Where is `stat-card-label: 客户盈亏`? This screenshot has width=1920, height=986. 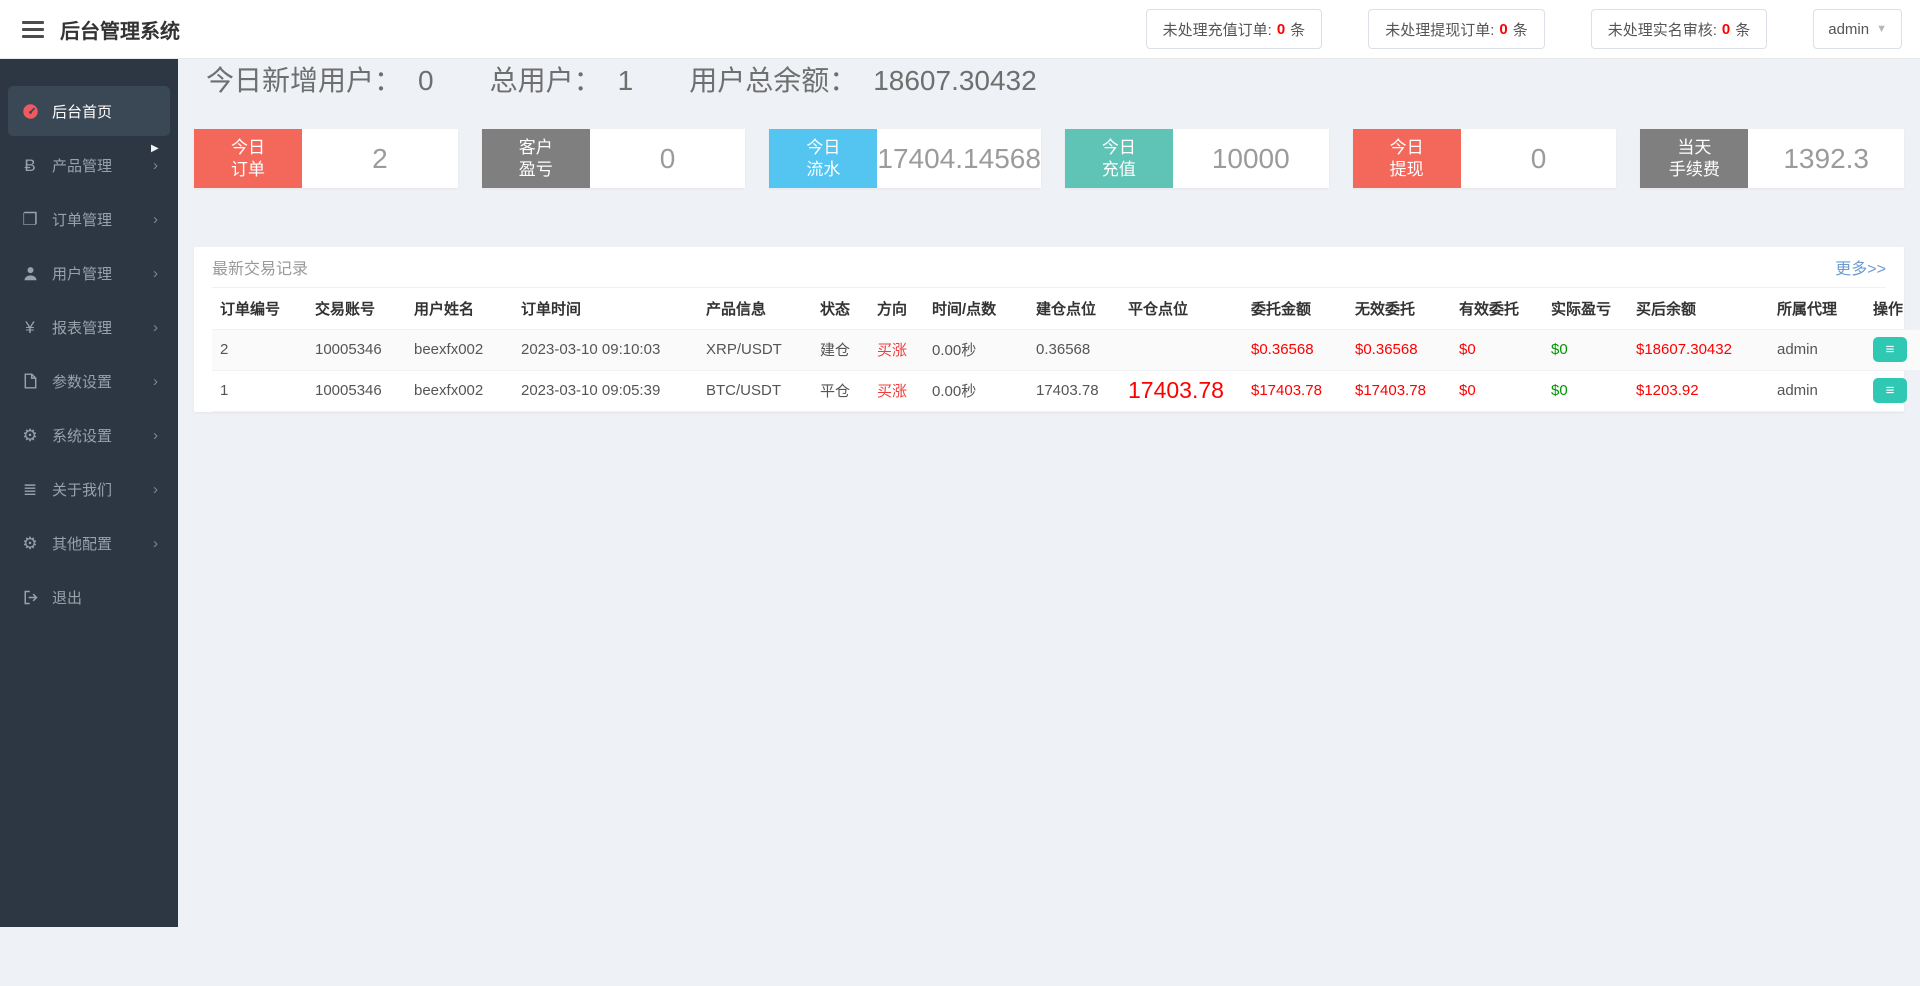
stat-card-label: 客户盈亏 is located at coordinates (536, 158).